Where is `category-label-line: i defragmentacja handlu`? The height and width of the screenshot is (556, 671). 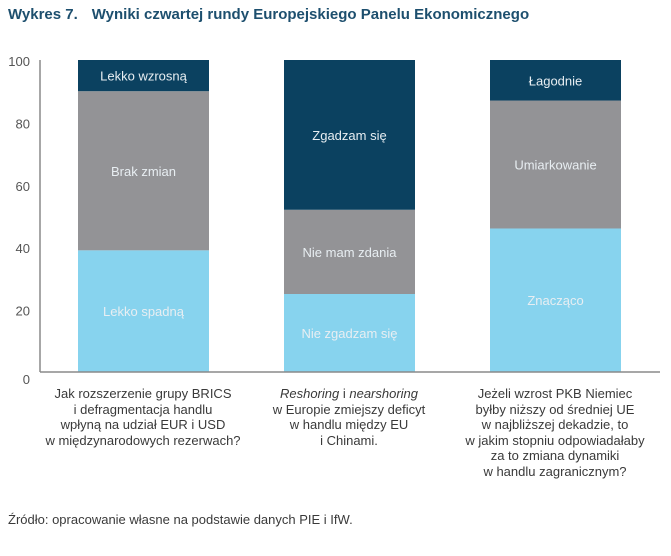 category-label-line: i defragmentacja handlu is located at coordinates (143, 410).